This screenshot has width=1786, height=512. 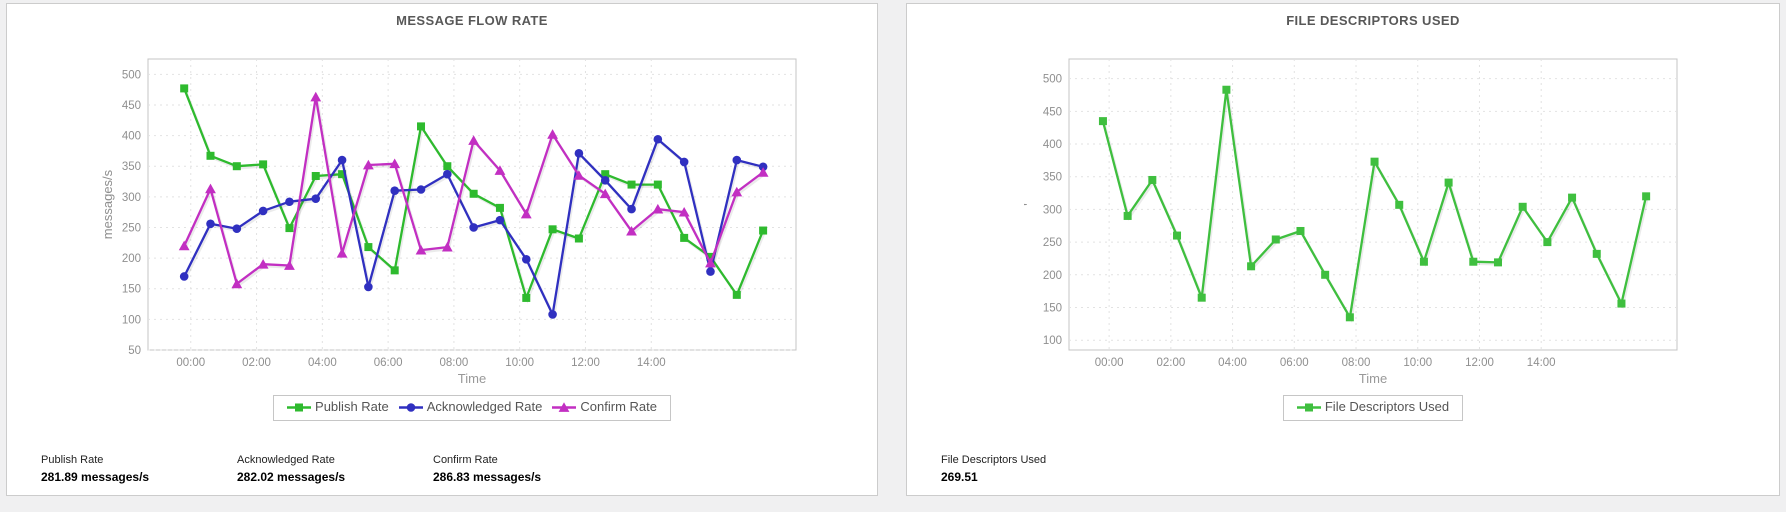 What do you see at coordinates (1417, 363) in the screenshot?
I see `x-axis-tick-label: 10:00` at bounding box center [1417, 363].